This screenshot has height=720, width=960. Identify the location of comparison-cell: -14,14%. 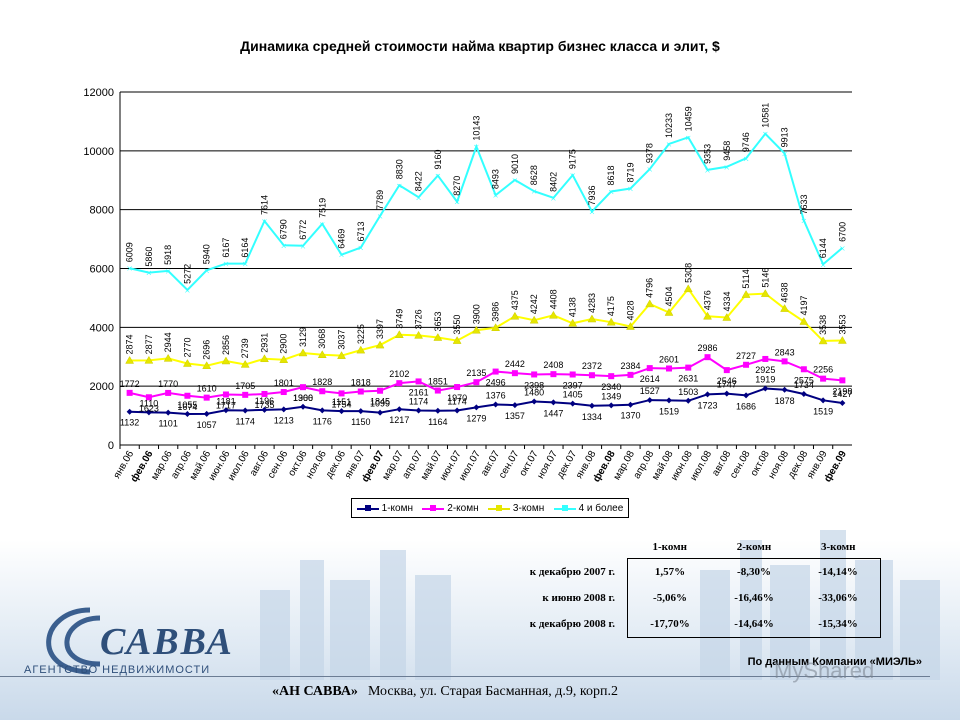
(838, 571).